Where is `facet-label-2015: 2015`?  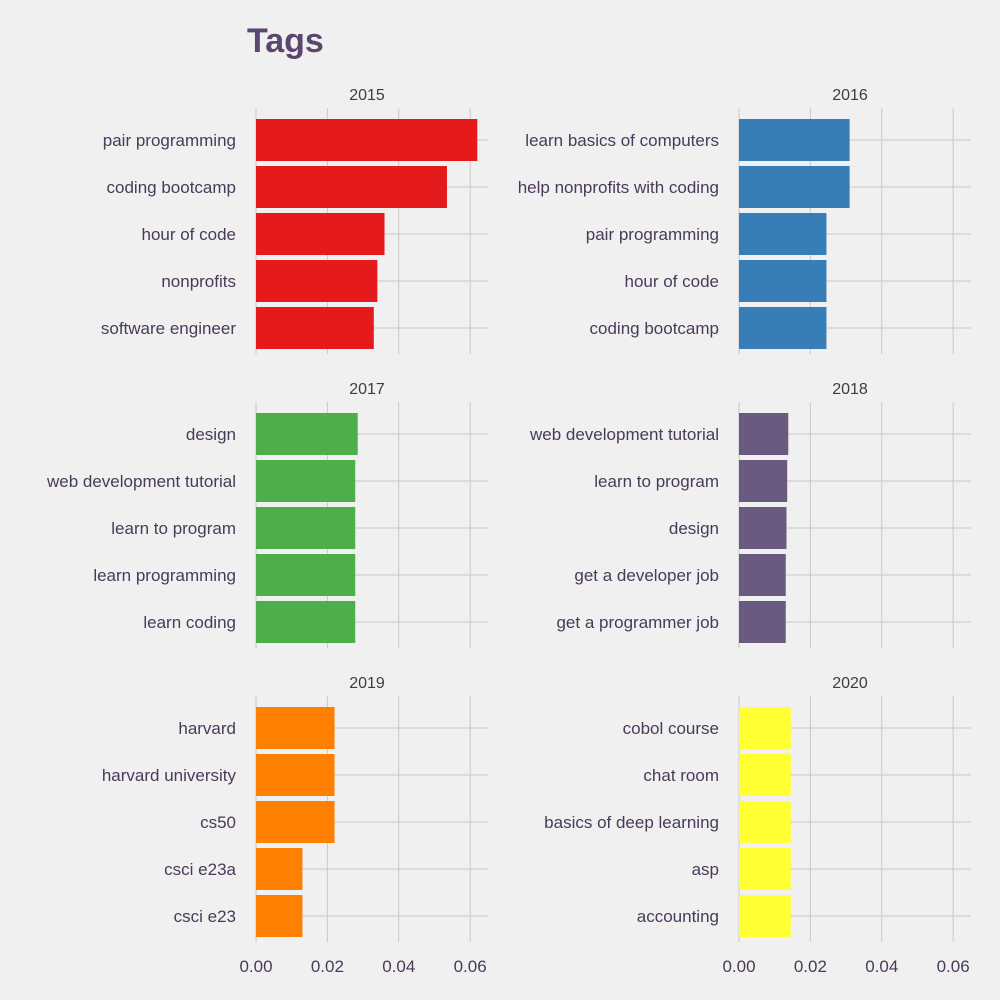
facet-label-2015: 2015 is located at coordinates (367, 95).